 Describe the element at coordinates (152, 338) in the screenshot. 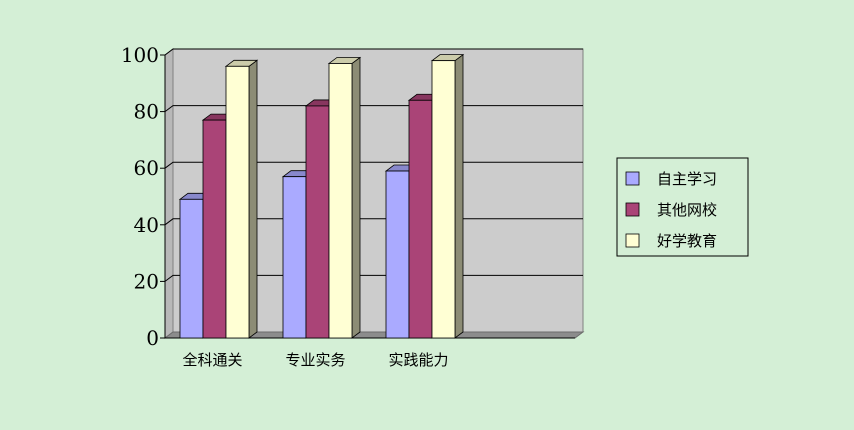

I see `y-tick-label: 0` at that location.